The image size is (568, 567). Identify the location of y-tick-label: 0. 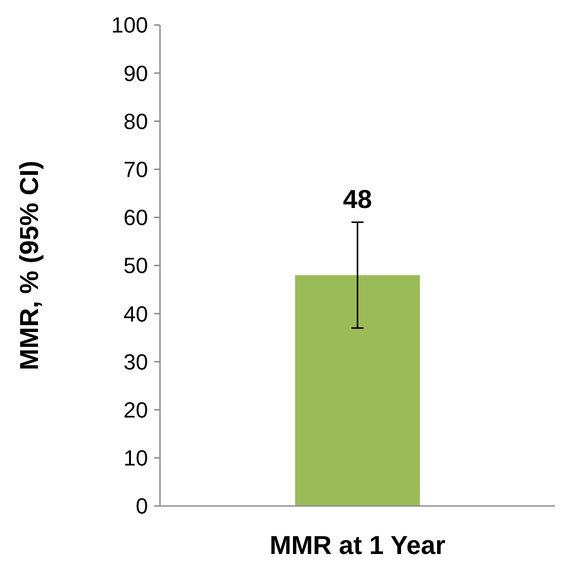
(142, 506).